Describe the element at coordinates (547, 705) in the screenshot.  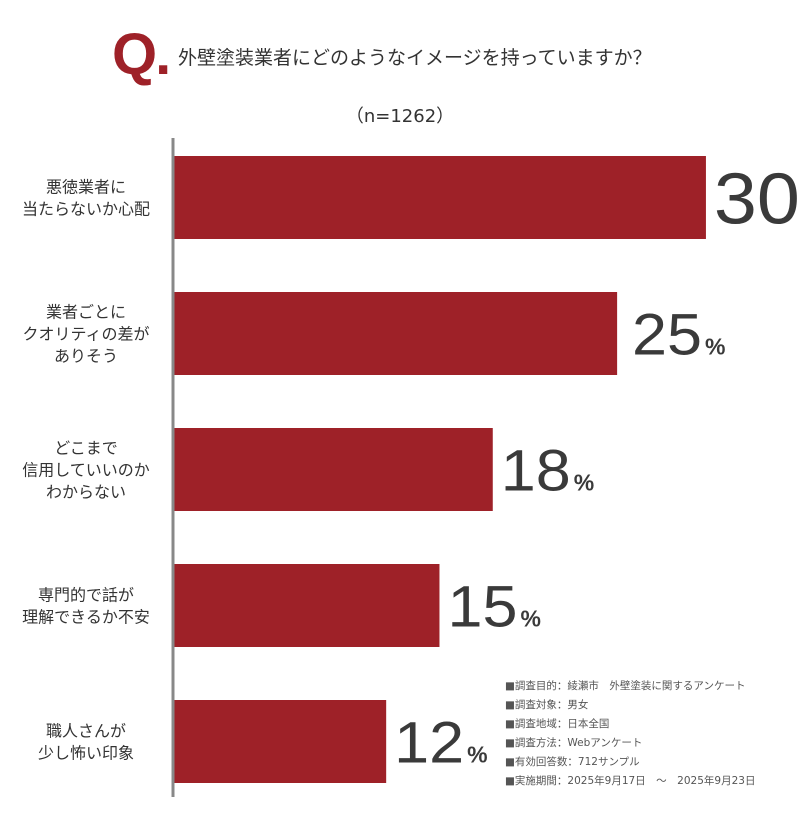
I see `note-target: ■調査対象：男女` at that location.